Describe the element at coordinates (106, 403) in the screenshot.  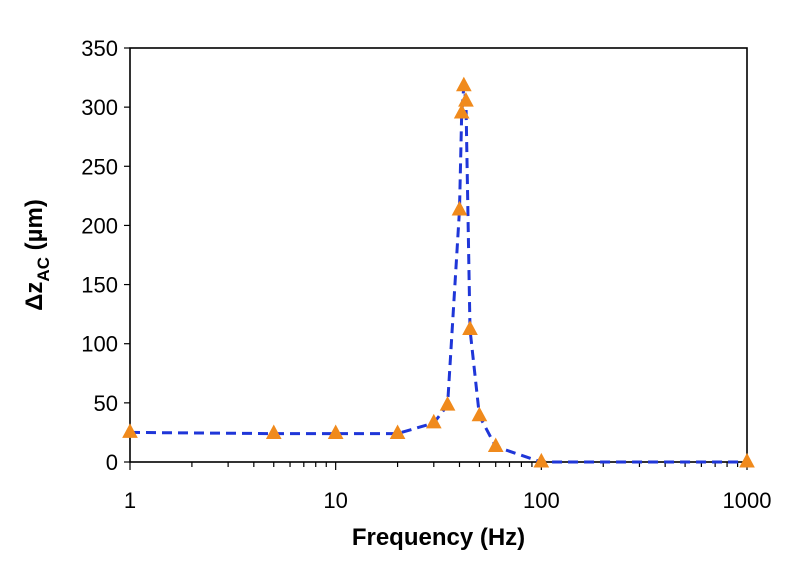
I see `y-tick-label-50: 50` at that location.